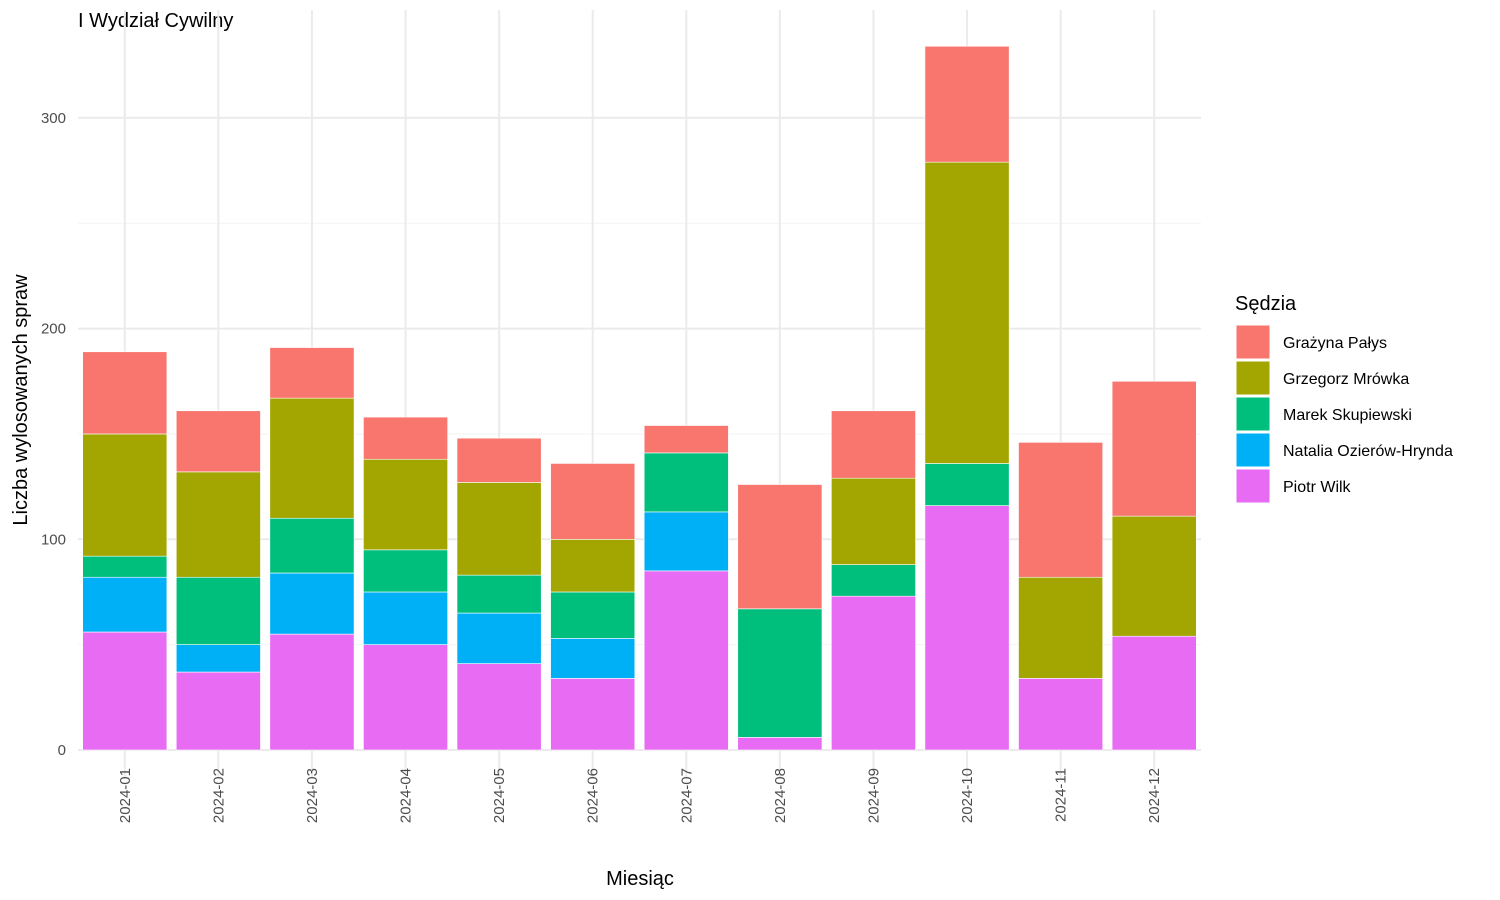  What do you see at coordinates (499, 795) in the screenshot?
I see `x-tick-label: 2024-05` at bounding box center [499, 795].